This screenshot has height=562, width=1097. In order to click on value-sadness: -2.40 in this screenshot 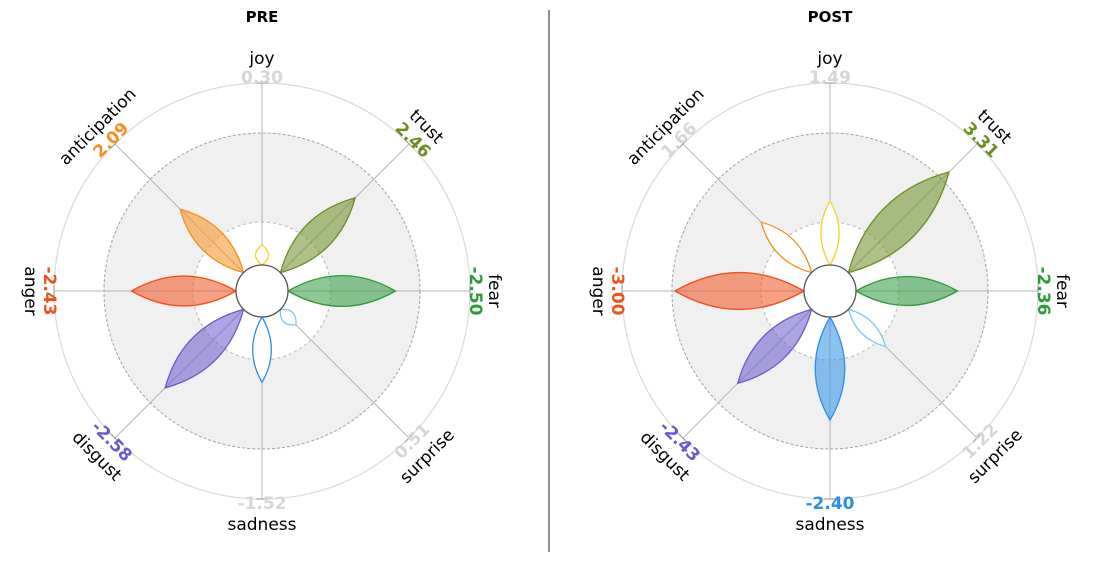, I will do `click(830, 504)`.